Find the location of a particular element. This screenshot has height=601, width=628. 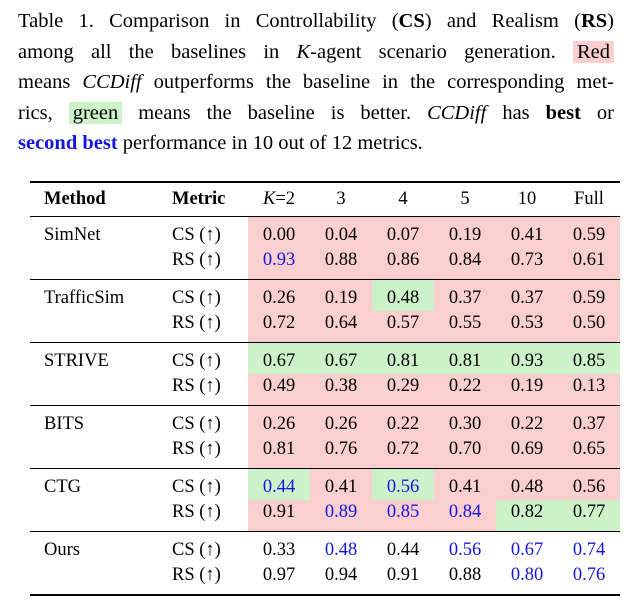

table-cell: 0.38 is located at coordinates (341, 390).